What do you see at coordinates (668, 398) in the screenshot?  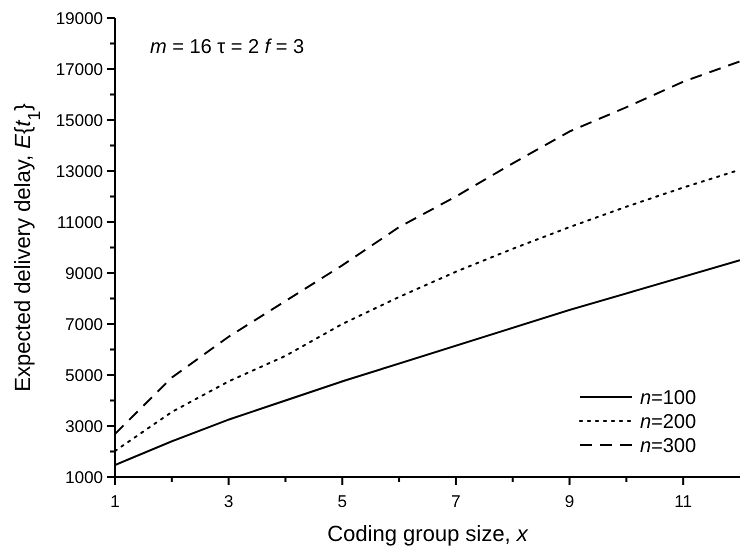 I see `legend-label: n=100` at bounding box center [668, 398].